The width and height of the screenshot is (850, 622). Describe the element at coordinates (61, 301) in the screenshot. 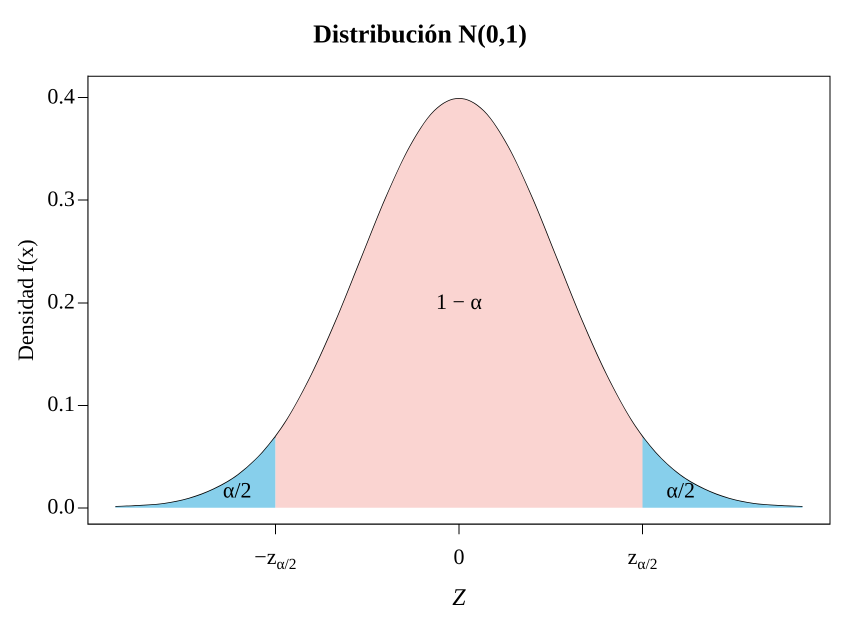

I see `y-tick-label: 0.2` at that location.